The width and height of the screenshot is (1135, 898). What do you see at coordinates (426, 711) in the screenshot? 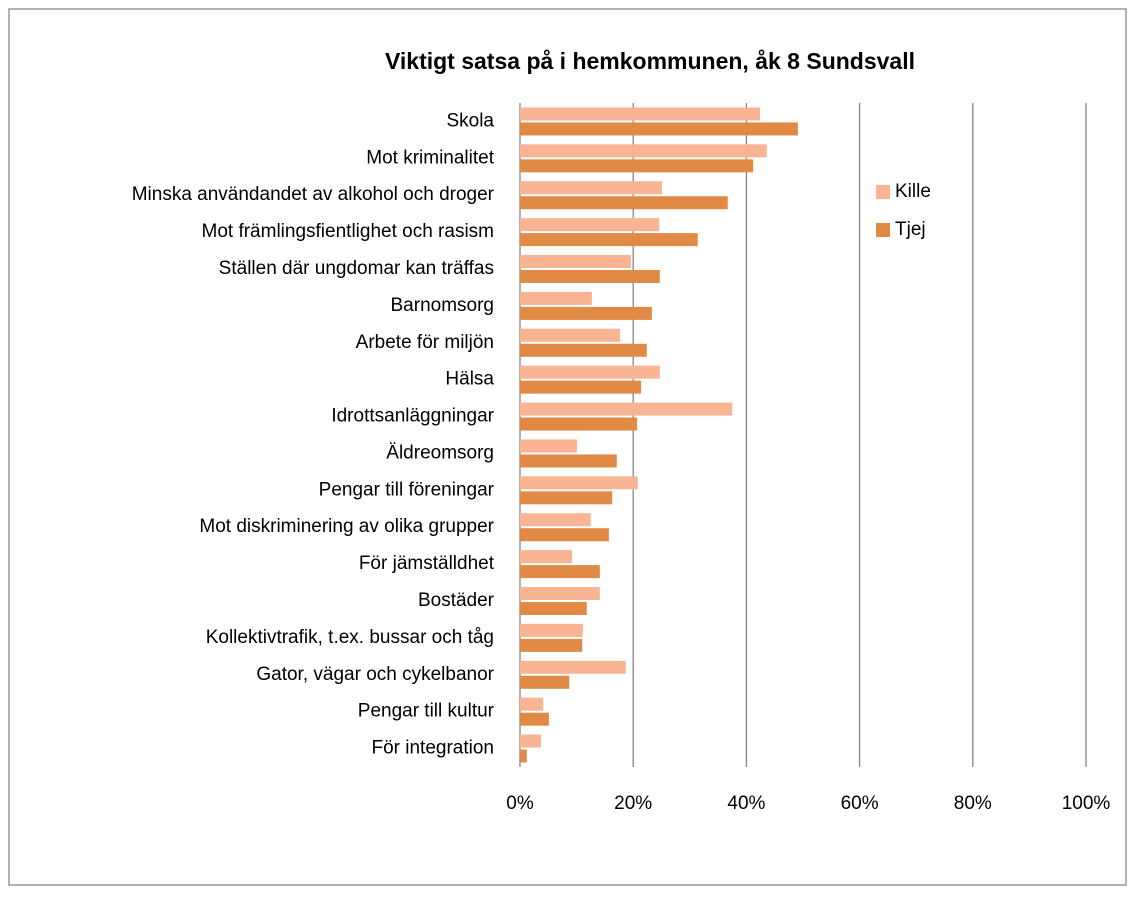
I see `y-tick-label: Pengar till kultur` at bounding box center [426, 711].